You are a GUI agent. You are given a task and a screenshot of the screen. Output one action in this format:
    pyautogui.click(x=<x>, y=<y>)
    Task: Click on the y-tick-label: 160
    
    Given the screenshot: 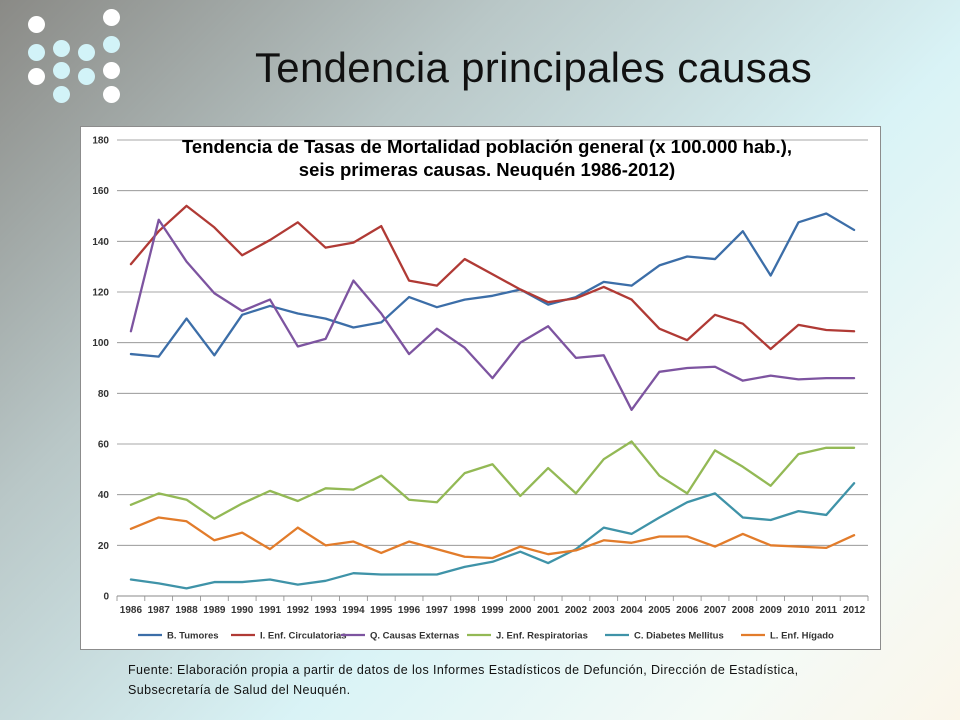 What is the action you would take?
    pyautogui.click(x=100, y=191)
    